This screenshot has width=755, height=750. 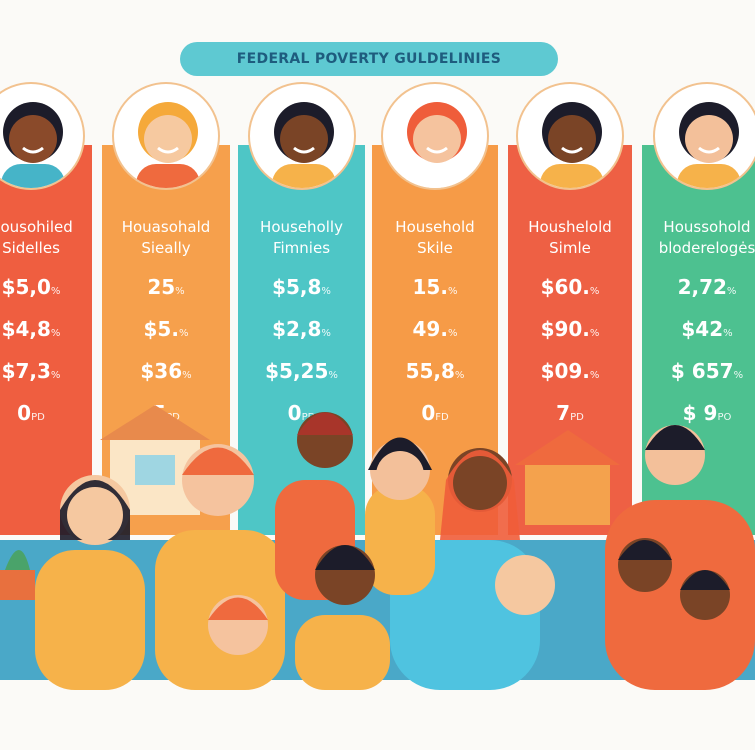 What do you see at coordinates (570, 287) in the screenshot?
I see `column-value: $60.%` at bounding box center [570, 287].